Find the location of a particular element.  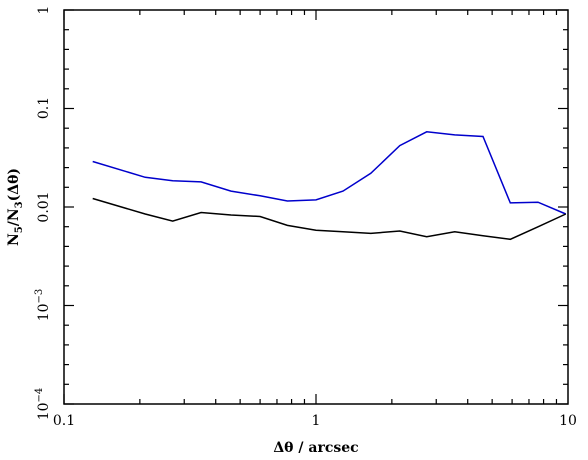

svg-text: 0.1 is located at coordinates (44, 108).